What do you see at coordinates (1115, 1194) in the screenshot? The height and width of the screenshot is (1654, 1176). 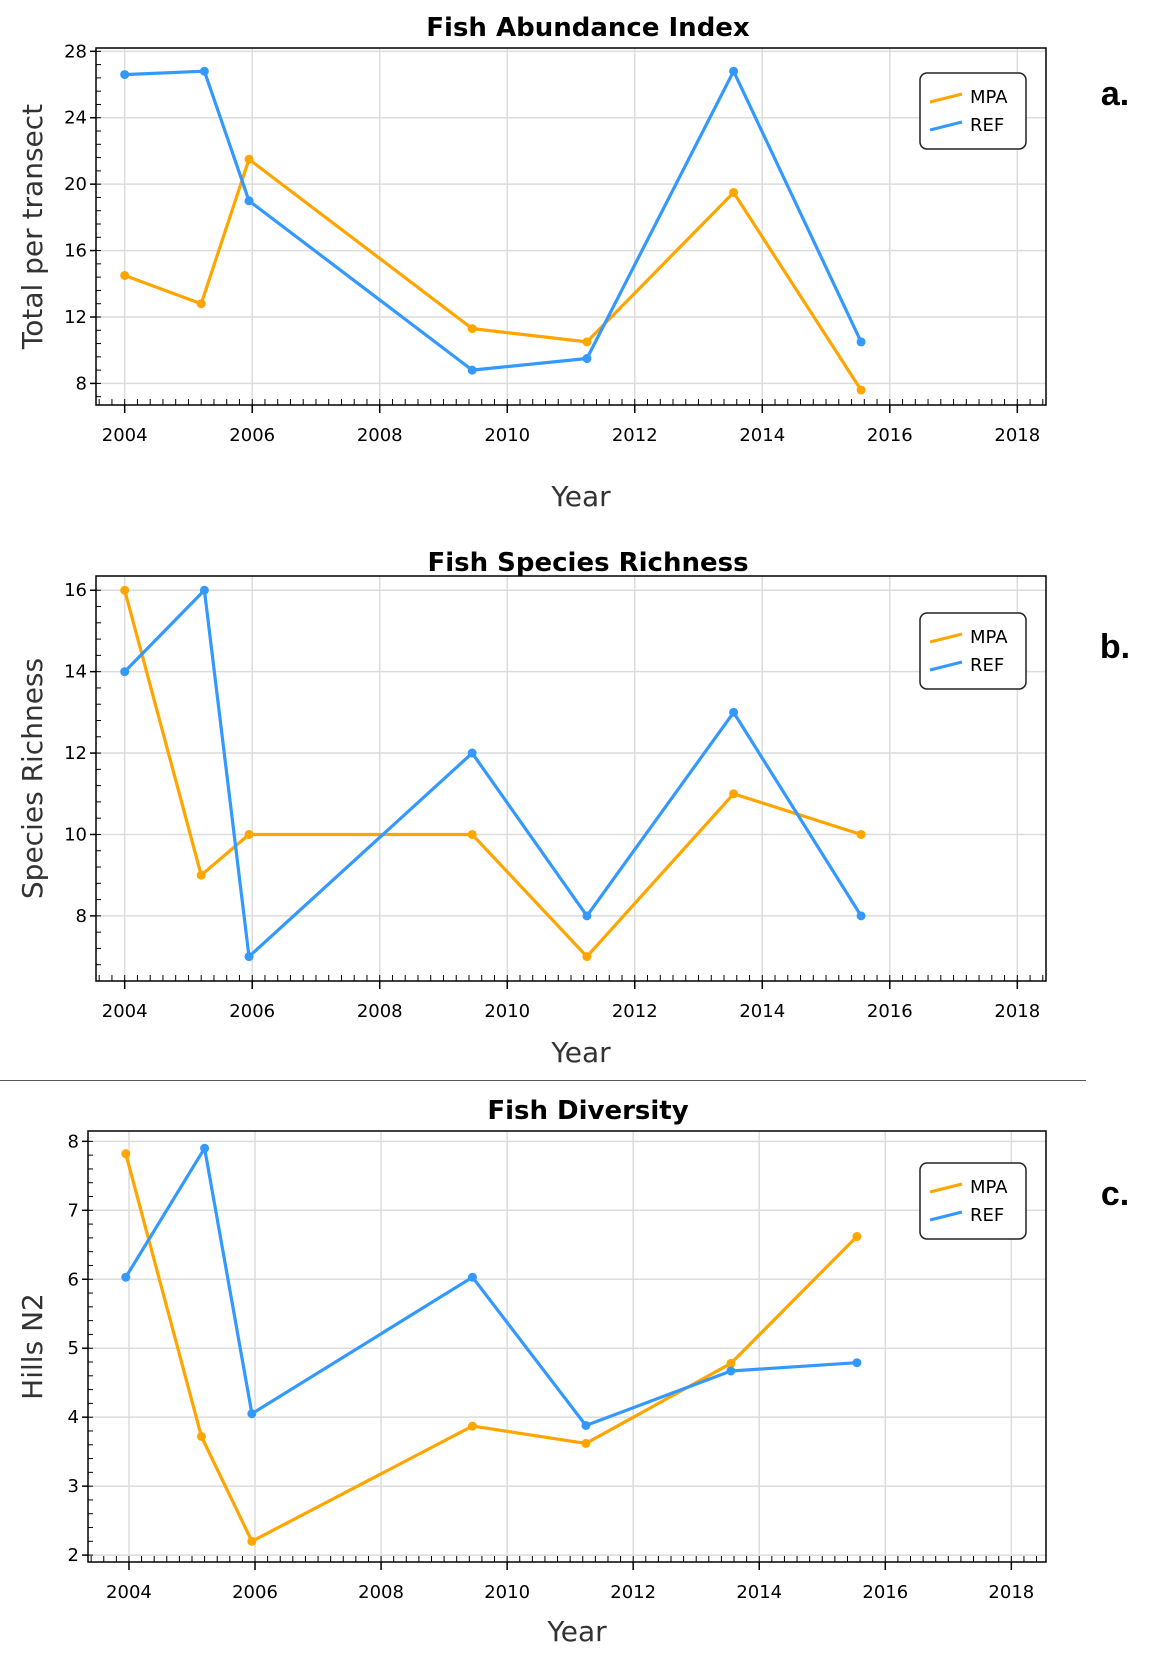 I see `panel-label: c.` at bounding box center [1115, 1194].